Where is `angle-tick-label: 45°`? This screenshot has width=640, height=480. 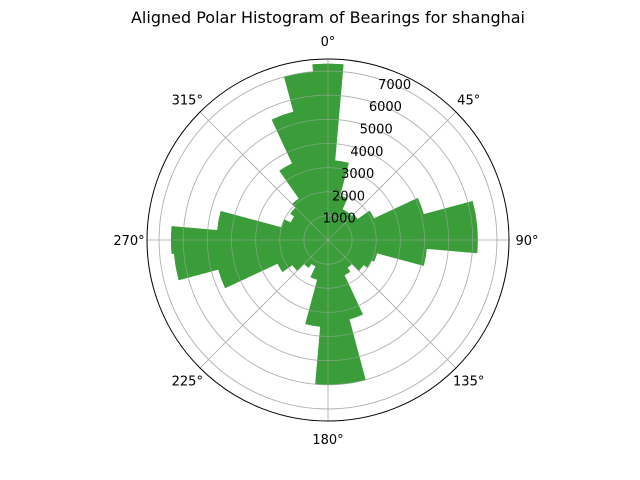 angle-tick-label: 45° is located at coordinates (468, 100).